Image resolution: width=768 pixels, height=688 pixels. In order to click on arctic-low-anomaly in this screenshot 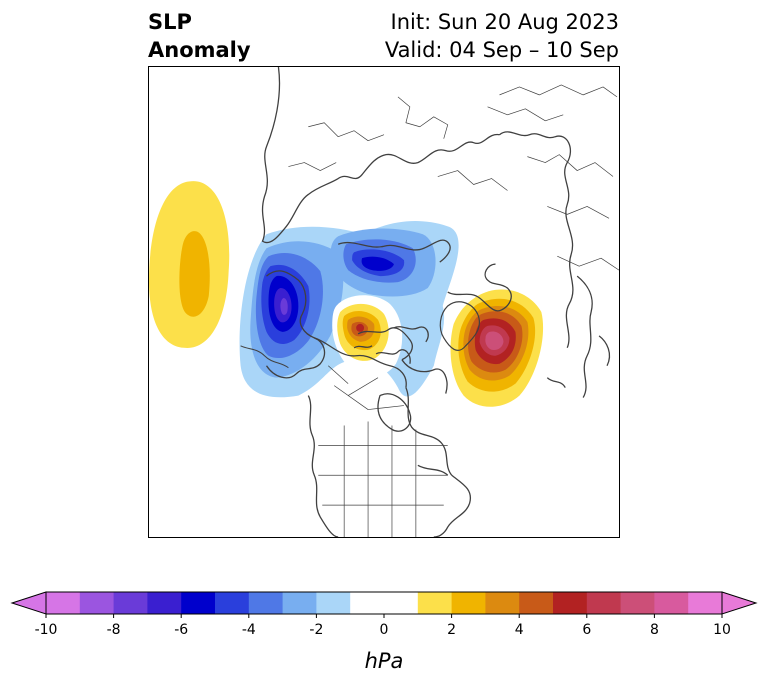, I will do `click(349, 309)`.